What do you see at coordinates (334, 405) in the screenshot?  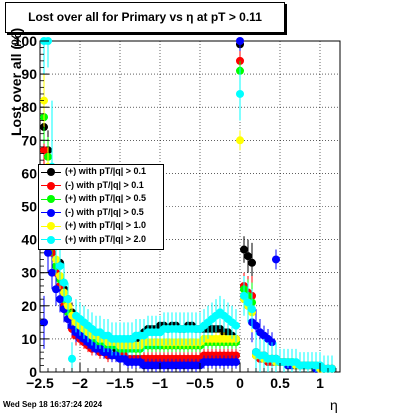 I see `x-axis-label: η` at bounding box center [334, 405].